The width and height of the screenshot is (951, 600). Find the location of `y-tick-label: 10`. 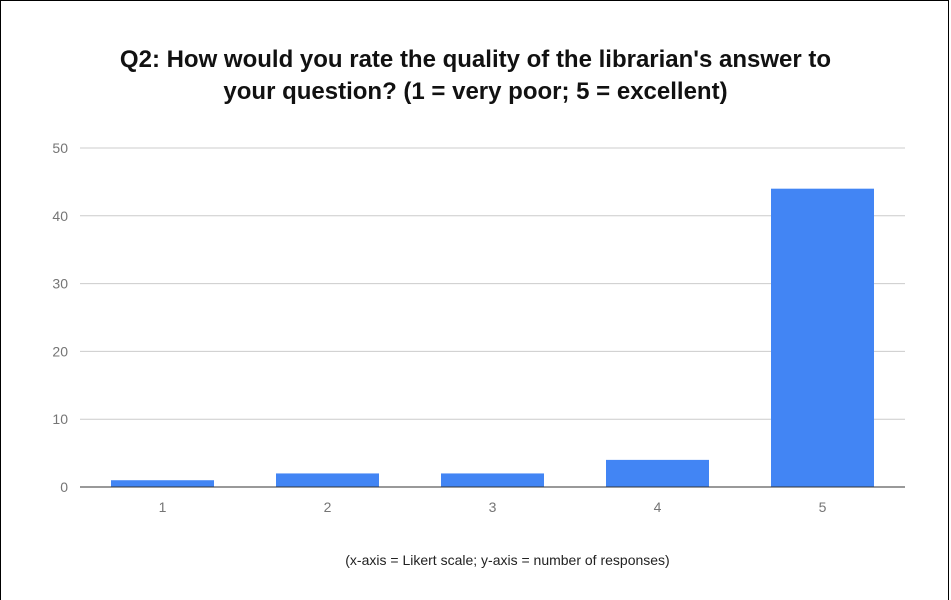

y-tick-label: 10 is located at coordinates (60, 419).